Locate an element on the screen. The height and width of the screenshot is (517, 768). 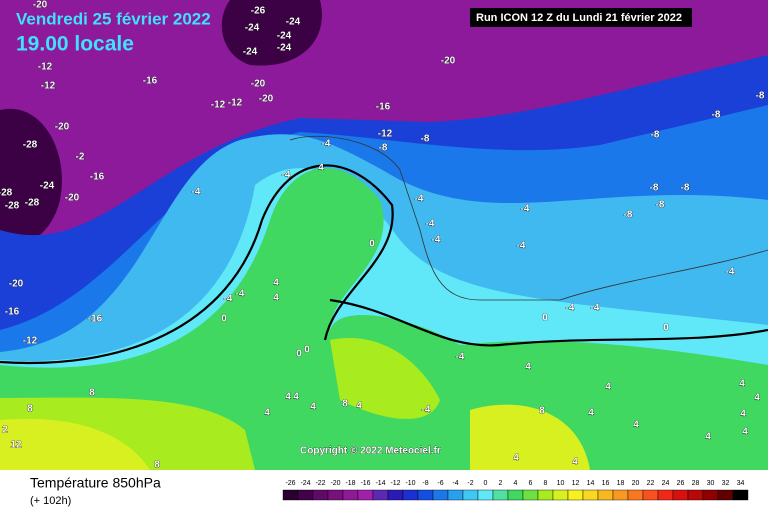
scale-label: 32 is located at coordinates (726, 483).